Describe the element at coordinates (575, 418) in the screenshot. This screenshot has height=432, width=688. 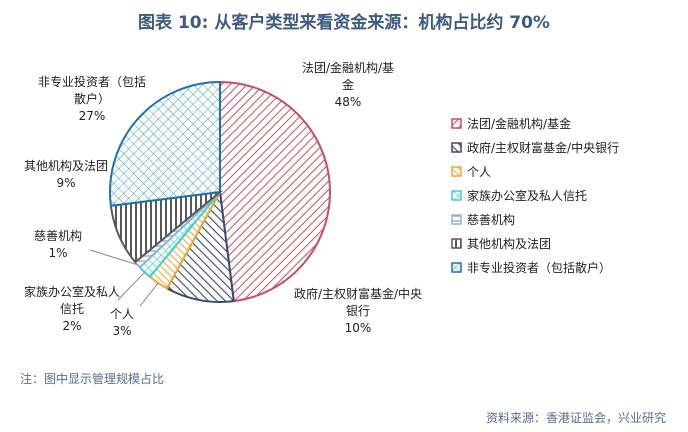
I see `chart-source: 资料来源：香港证监会，兴业研究` at that location.